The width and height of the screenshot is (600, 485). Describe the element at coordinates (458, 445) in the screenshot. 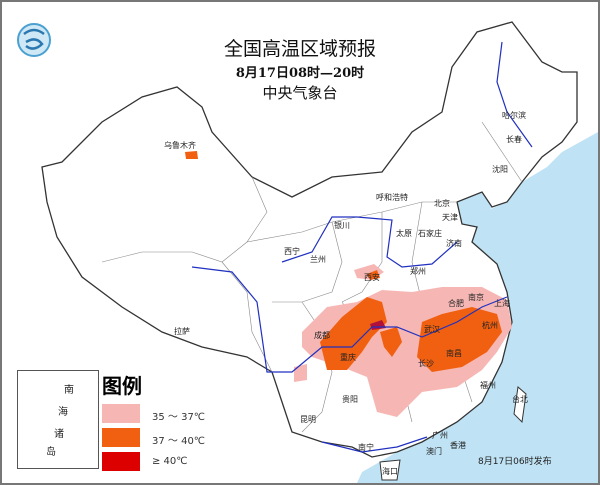

I see `city-label: 香港` at that location.